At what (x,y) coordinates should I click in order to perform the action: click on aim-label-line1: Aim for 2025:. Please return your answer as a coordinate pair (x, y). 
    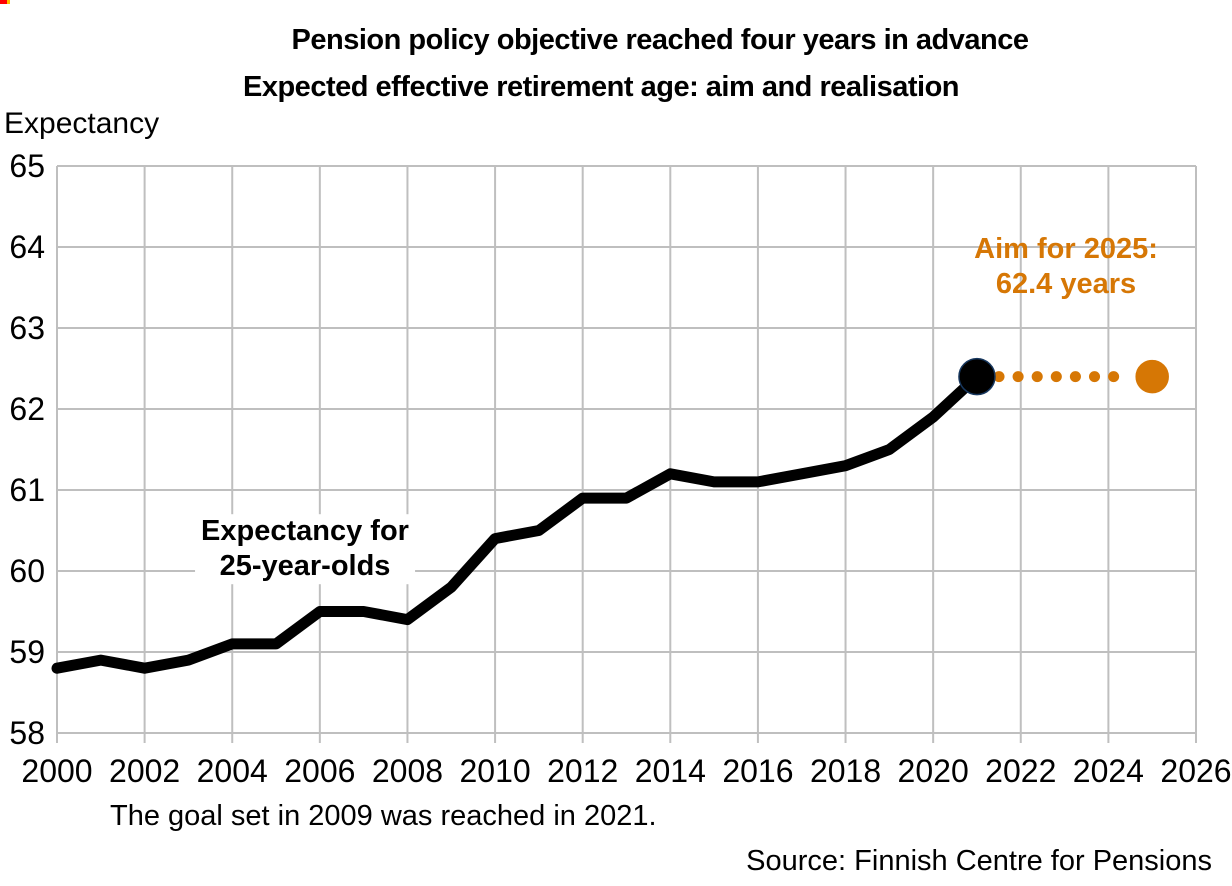
    Looking at the image, I should click on (1066, 249).